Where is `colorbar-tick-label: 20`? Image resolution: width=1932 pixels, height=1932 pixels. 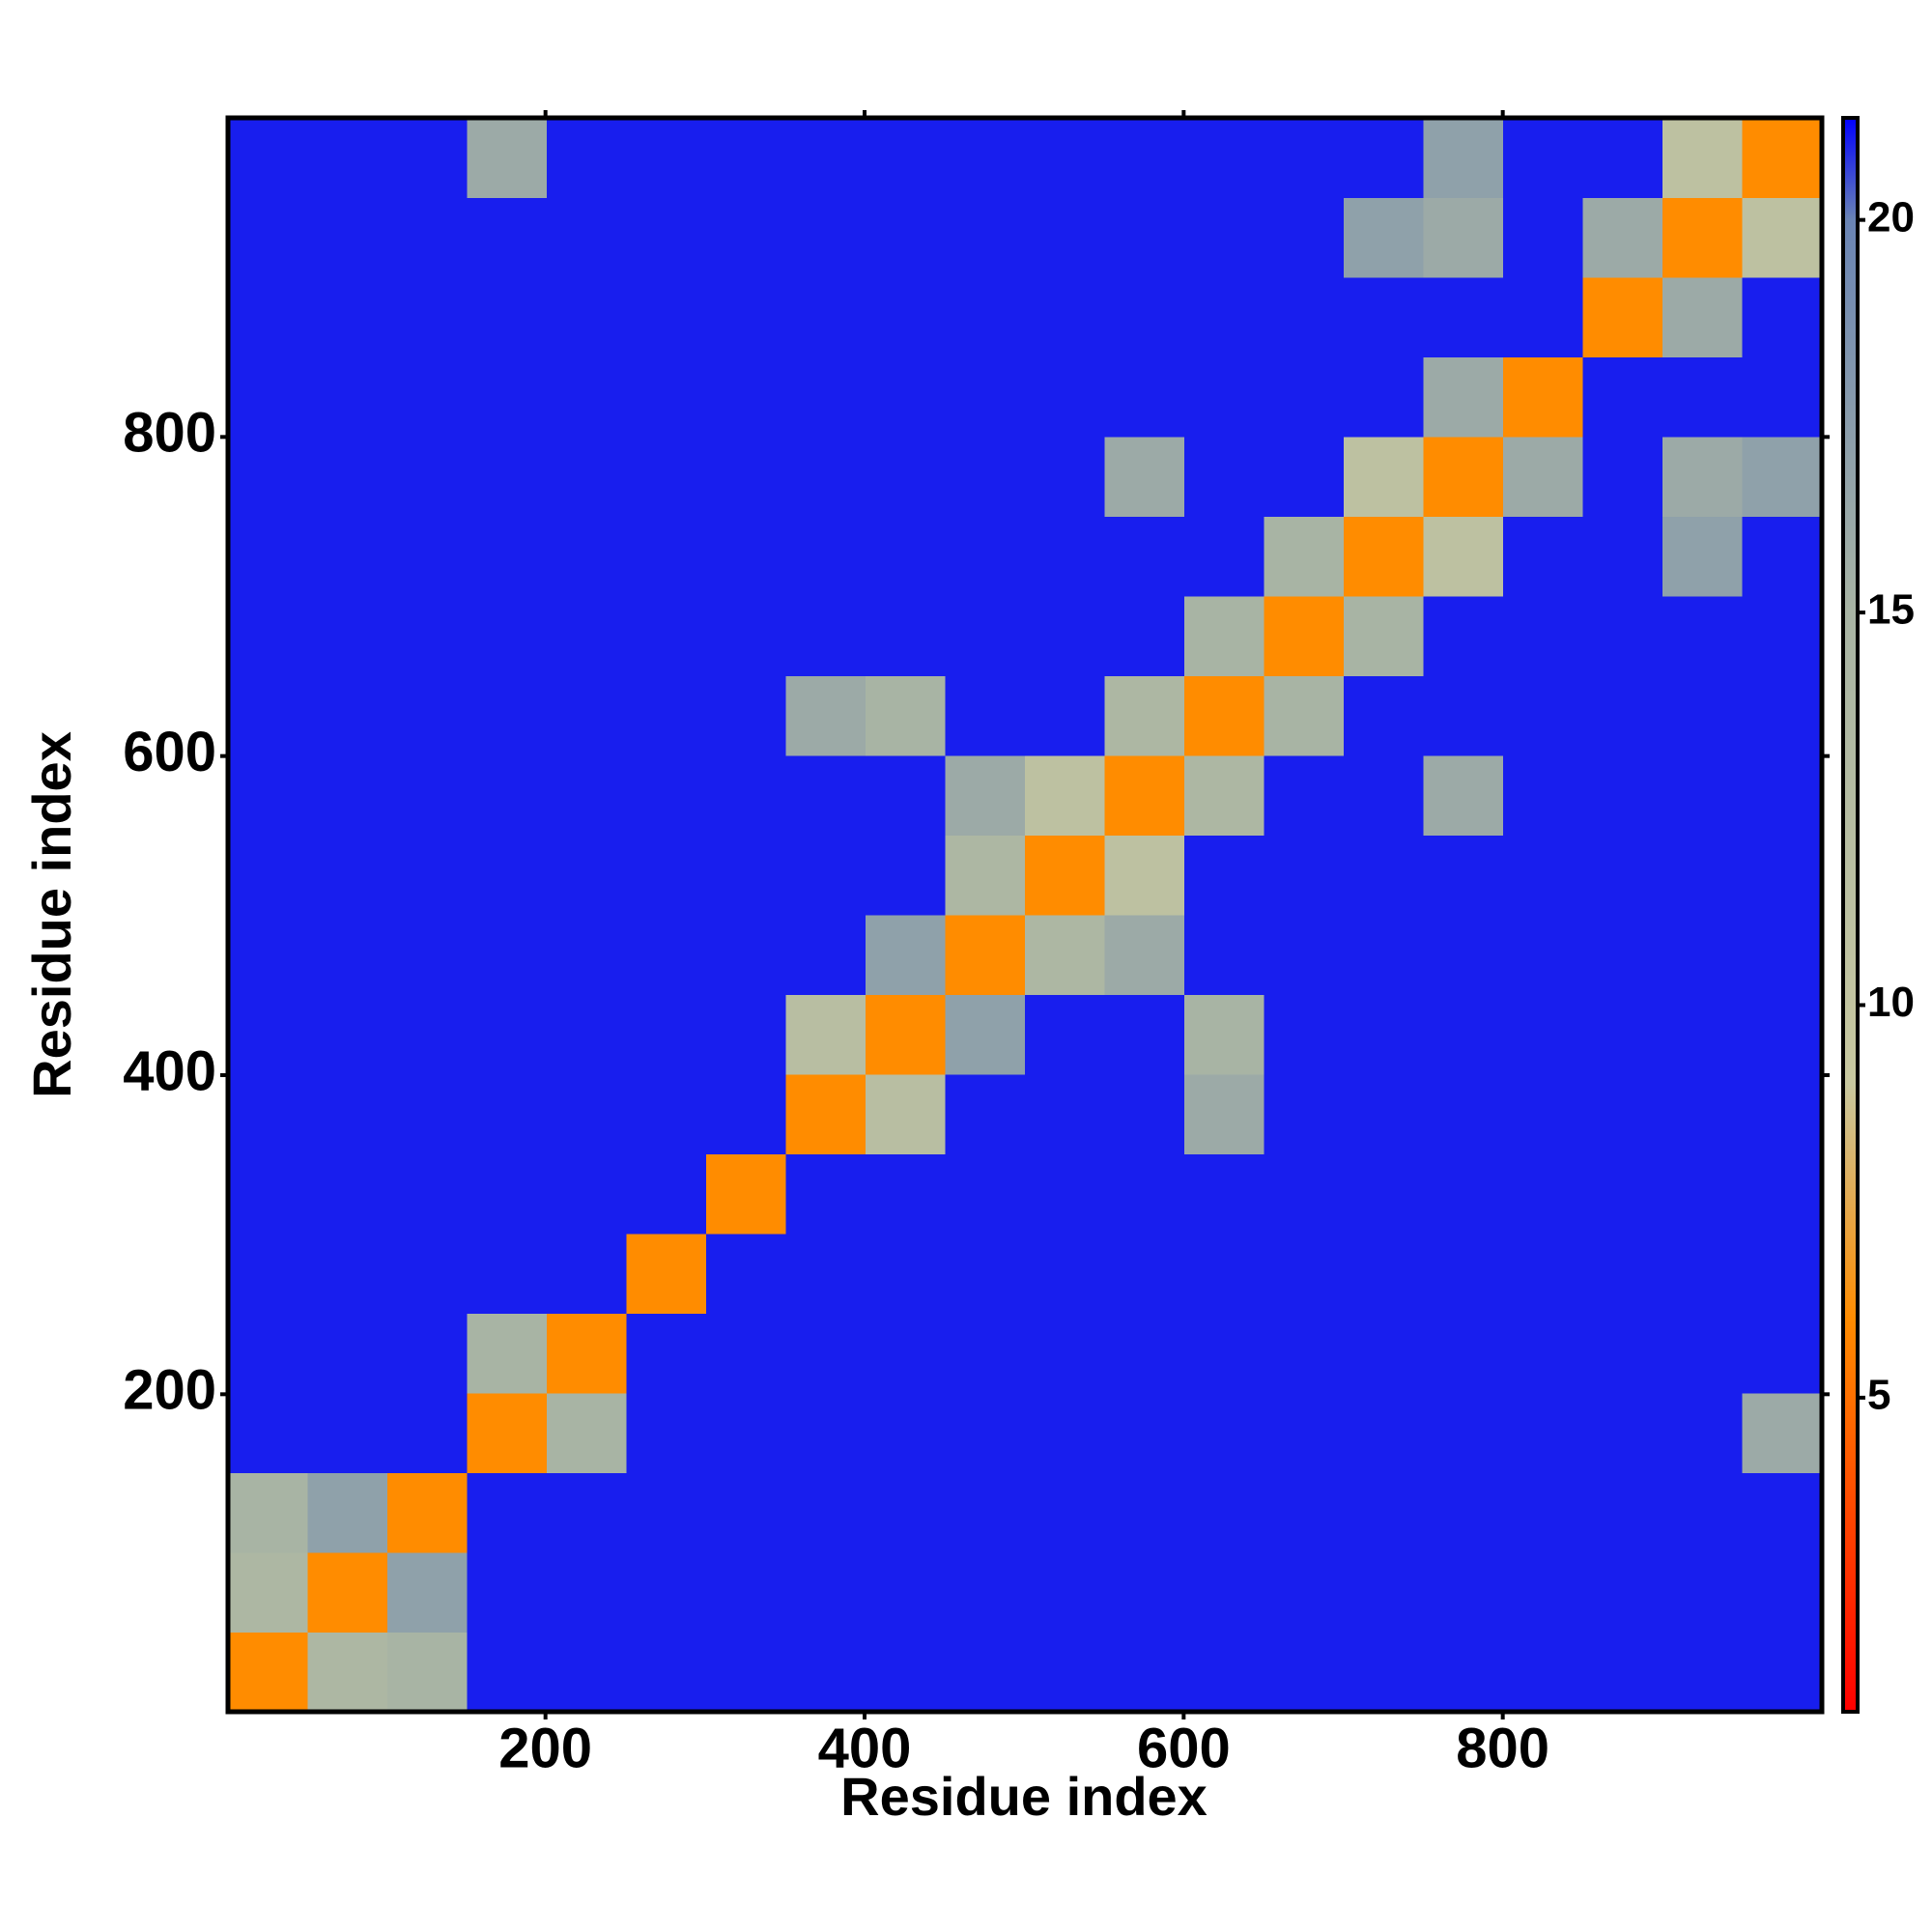 colorbar-tick-label: 20 is located at coordinates (1891, 217).